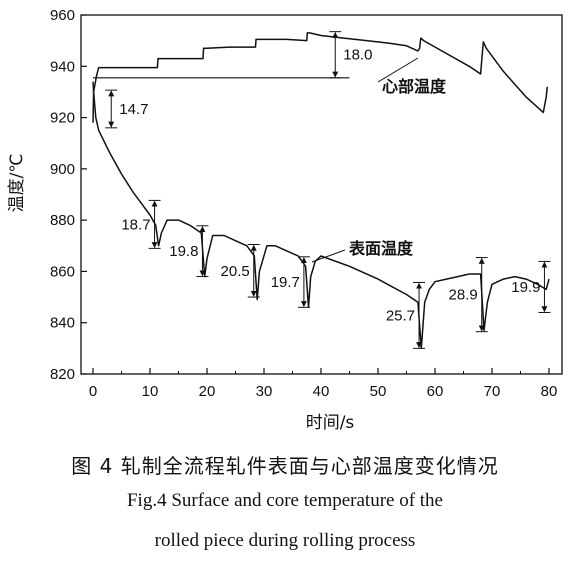 The height and width of the screenshot is (566, 570). Describe the element at coordinates (62, 15) in the screenshot. I see `y-tick-label: 960` at that location.